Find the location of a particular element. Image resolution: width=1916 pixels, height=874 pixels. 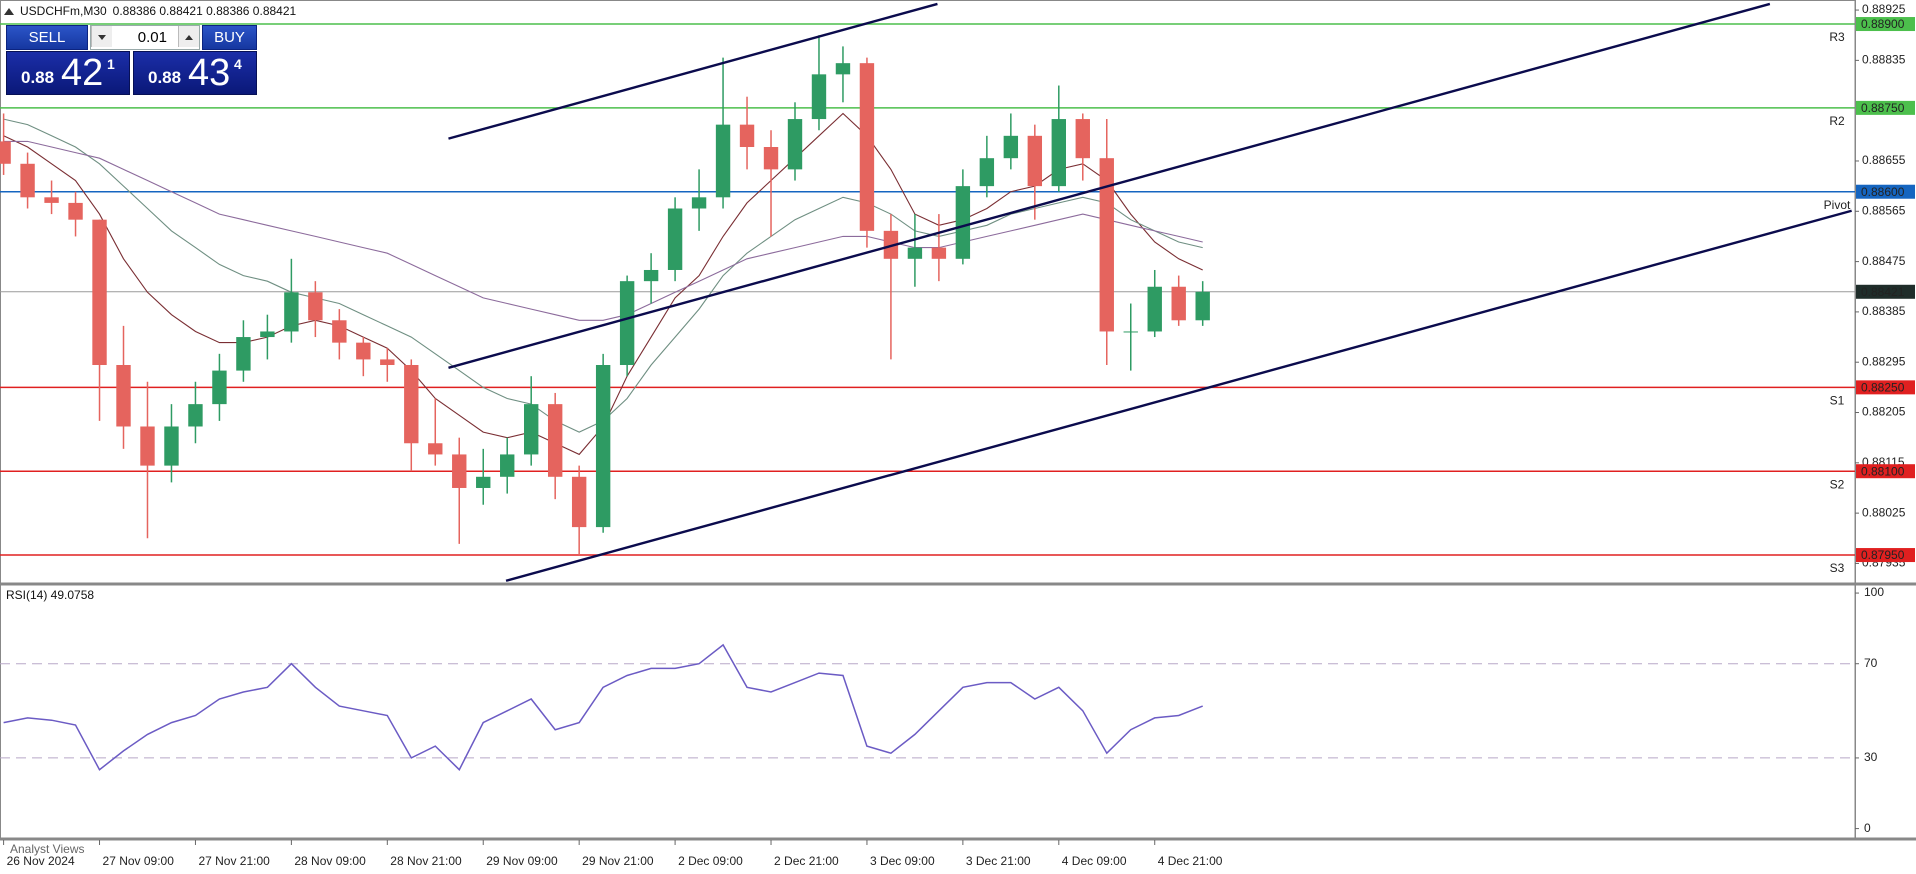

bid-big: 0.88 is located at coordinates (38, 77).